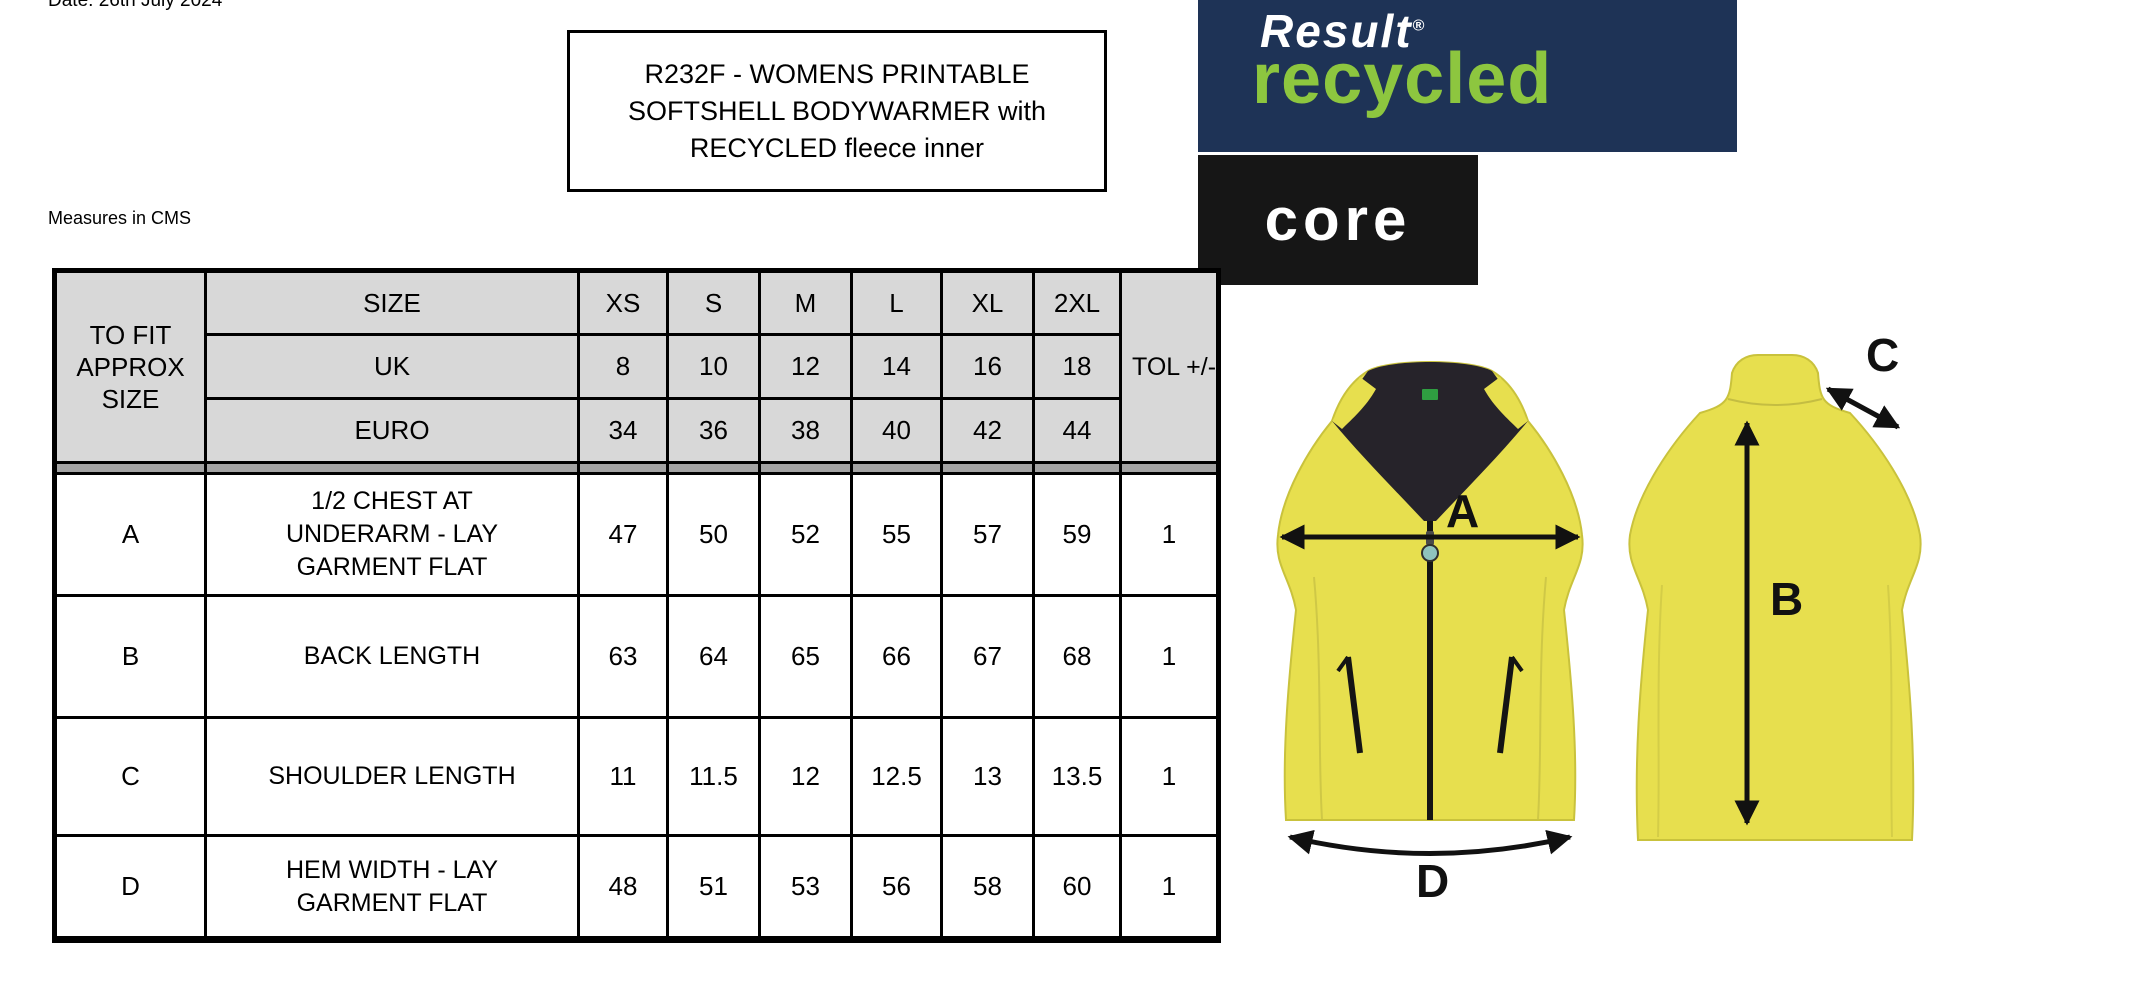 The image size is (2136, 988). I want to click on result-wordmark: Result®, so click(1343, 31).